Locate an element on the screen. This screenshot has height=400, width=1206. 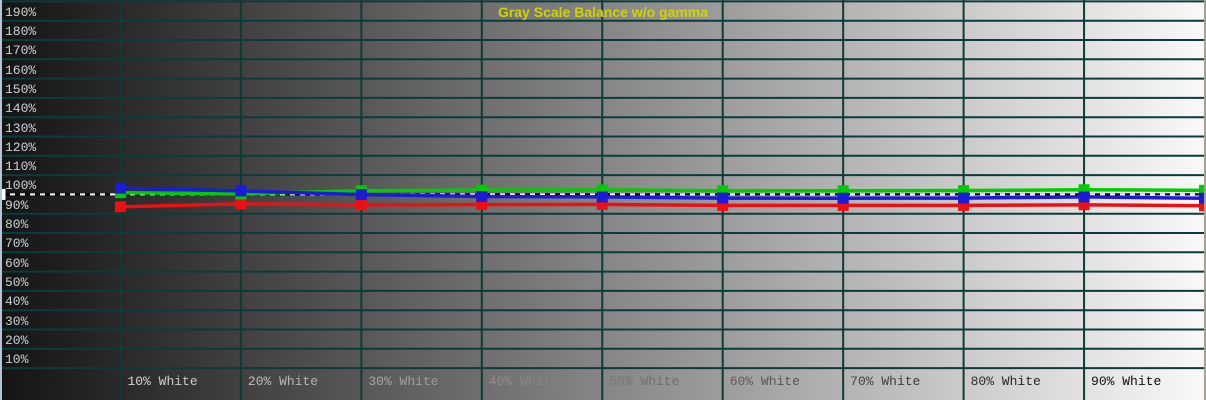
y-tick-label: 180% is located at coordinates (21, 31).